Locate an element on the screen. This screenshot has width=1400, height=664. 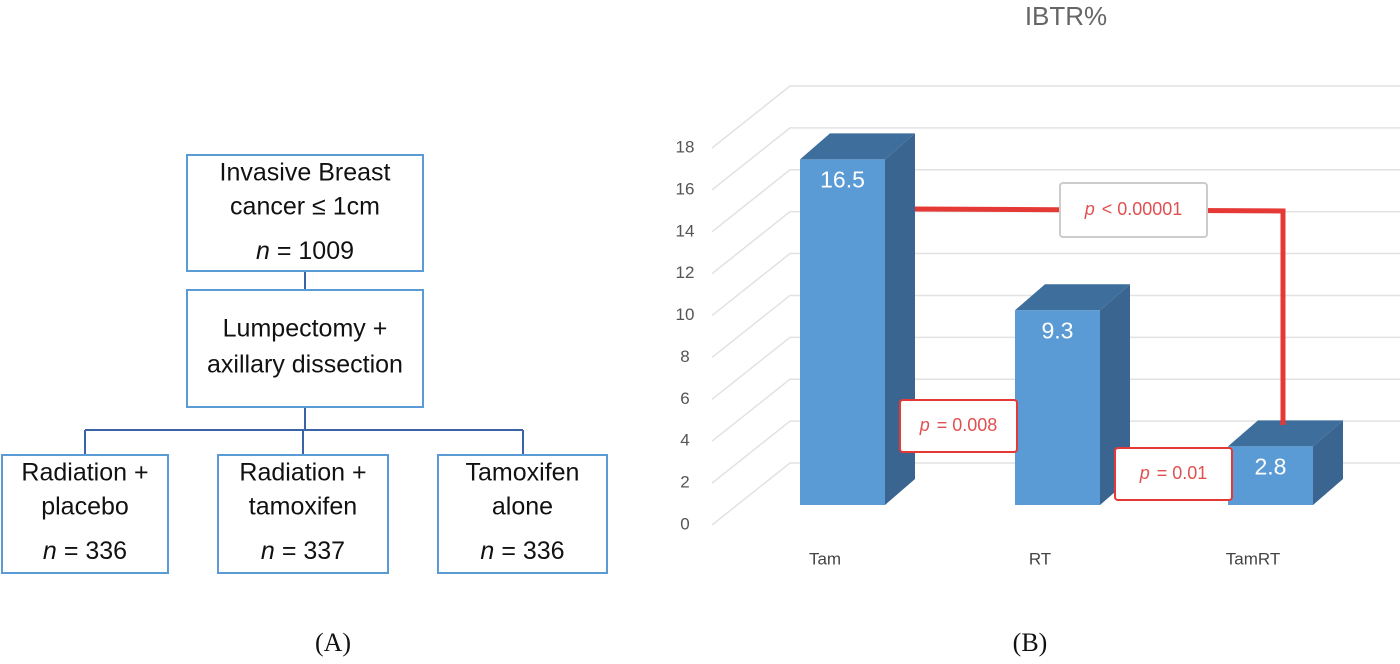
label: n = 1009 is located at coordinates (305, 251).